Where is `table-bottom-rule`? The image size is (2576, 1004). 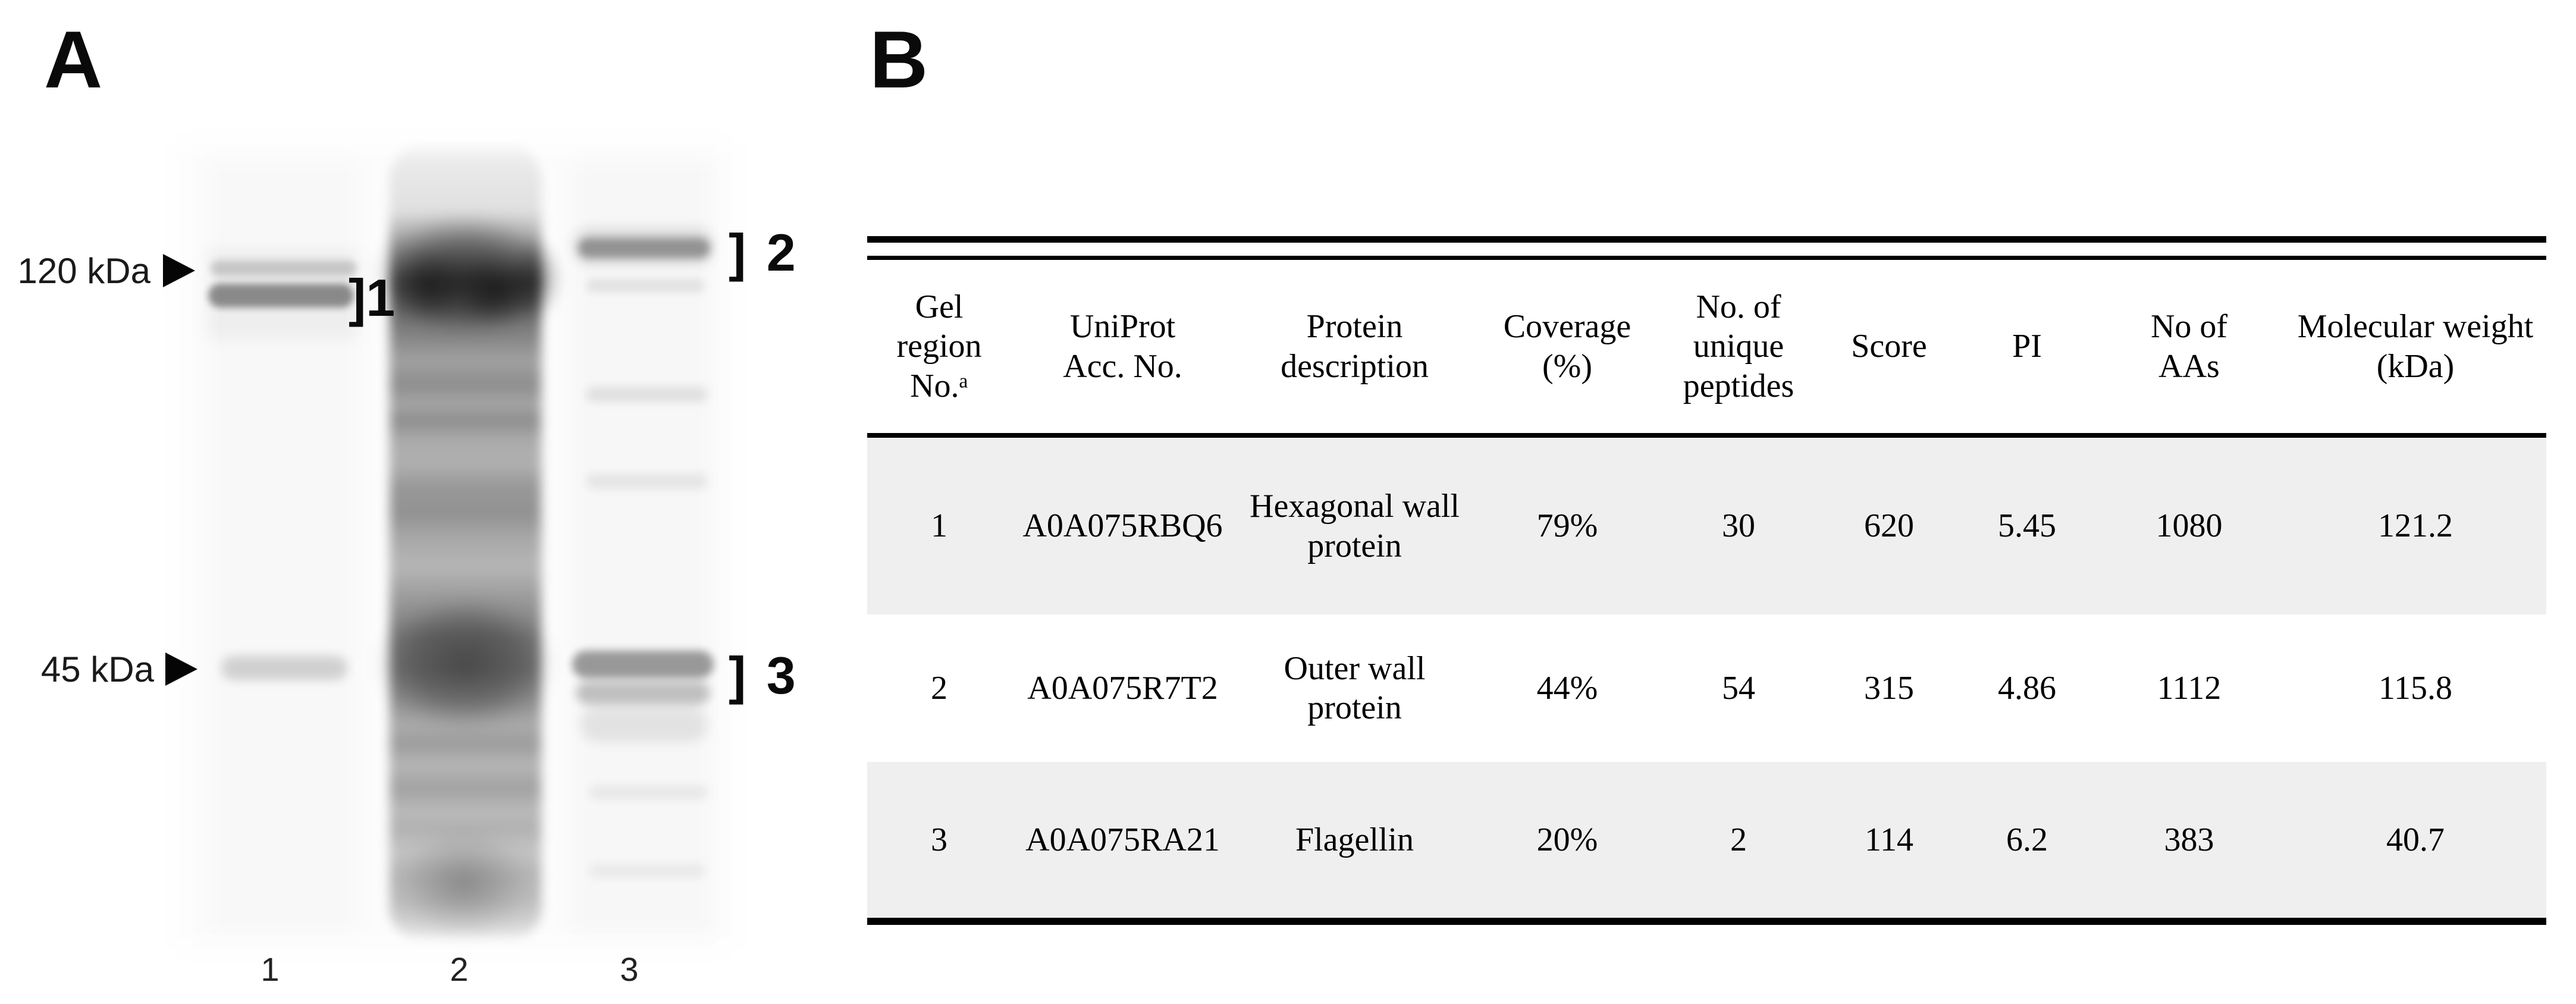
table-bottom-rule is located at coordinates (1706, 922).